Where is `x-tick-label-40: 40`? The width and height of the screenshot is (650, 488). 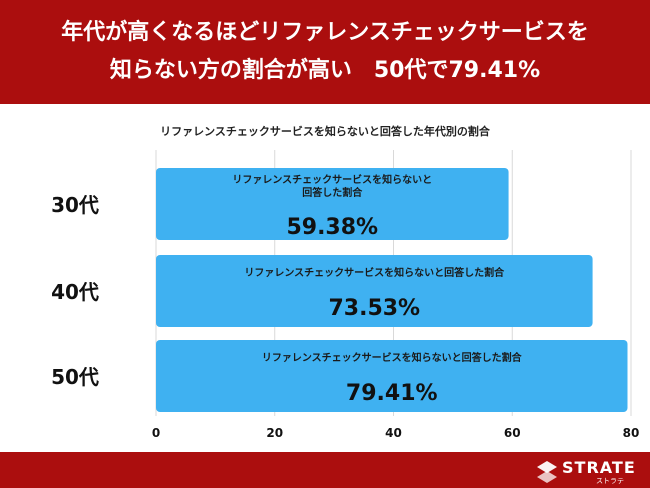
x-tick-label-40: 40 is located at coordinates (393, 433).